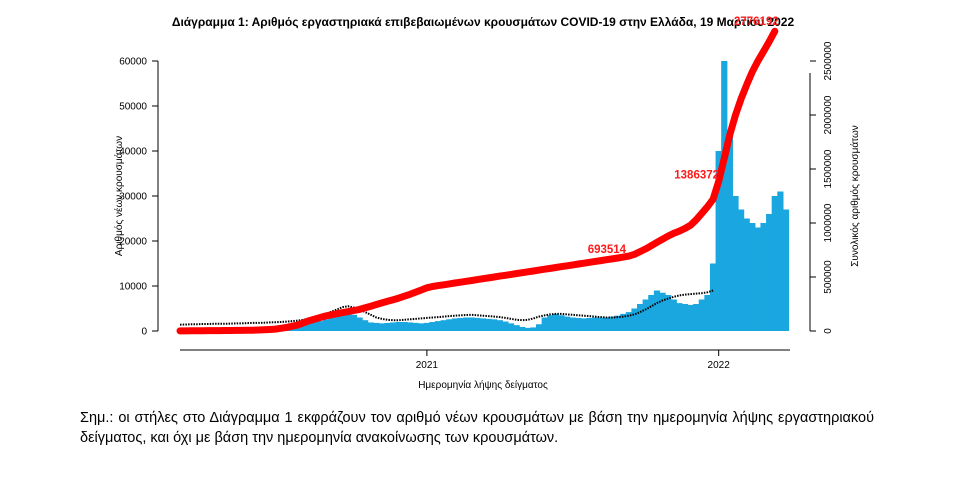 This screenshot has height=485, width=963. Describe the element at coordinates (822, 187) in the screenshot. I see `right-y-axis-ticks: 0 500000 1000000 1500000 2000000 2500000` at that location.